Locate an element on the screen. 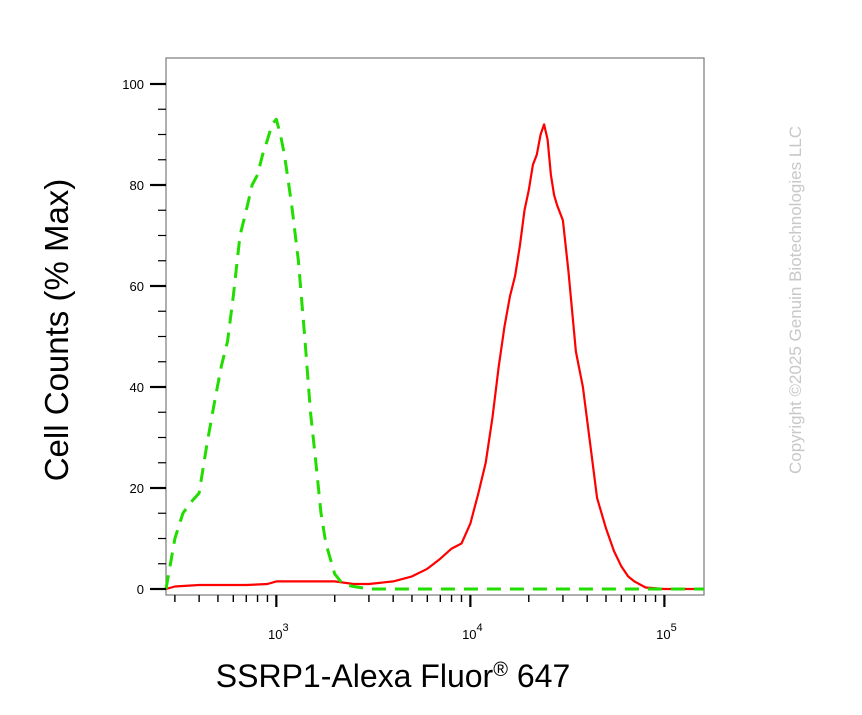 The image size is (862, 715). y-tick-label: 60 is located at coordinates (137, 286).